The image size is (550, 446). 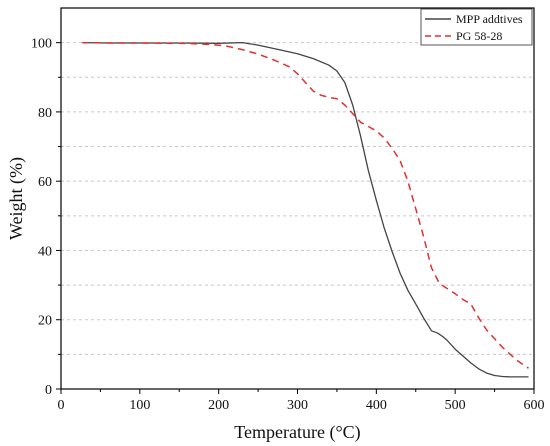 I want to click on legend-label-pg-58-28: PG 58-28, so click(x=479, y=36).